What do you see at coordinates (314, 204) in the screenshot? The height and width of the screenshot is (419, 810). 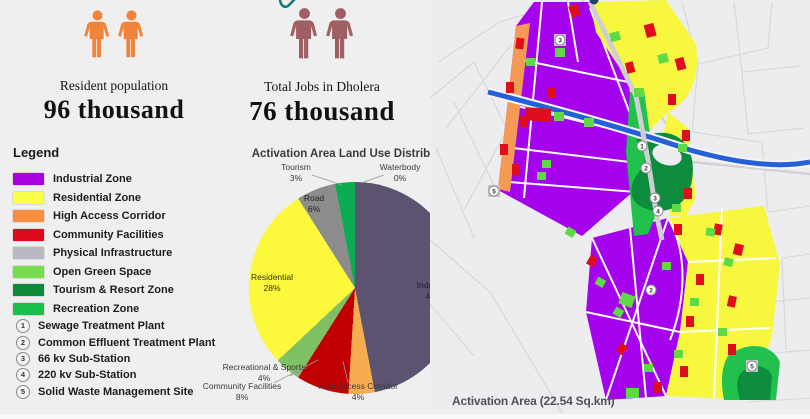 I see `pie-label-road: Road 6%` at bounding box center [314, 204].